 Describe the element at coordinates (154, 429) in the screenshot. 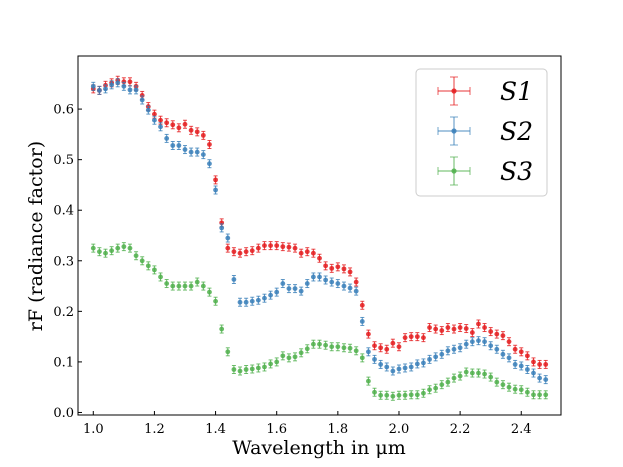

I see `x-tick-label: 1.2` at that location.